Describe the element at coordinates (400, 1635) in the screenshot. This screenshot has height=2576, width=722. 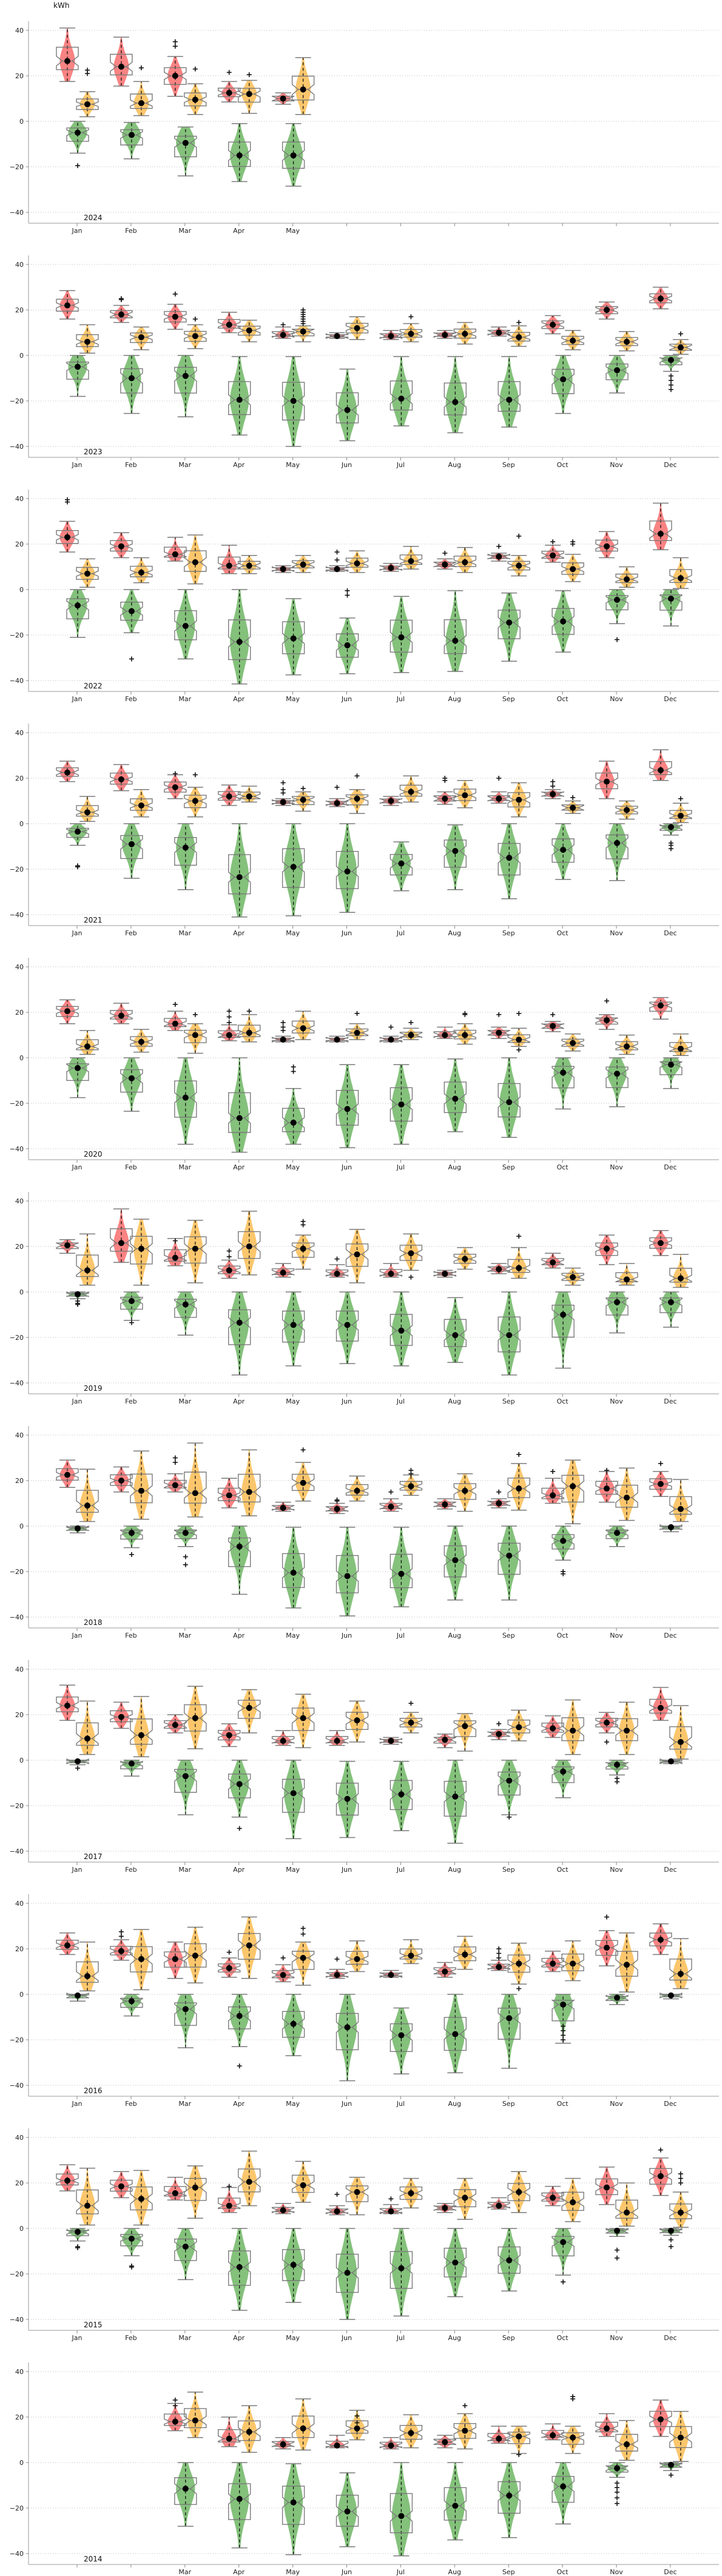
I see `month-label: Jul` at that location.